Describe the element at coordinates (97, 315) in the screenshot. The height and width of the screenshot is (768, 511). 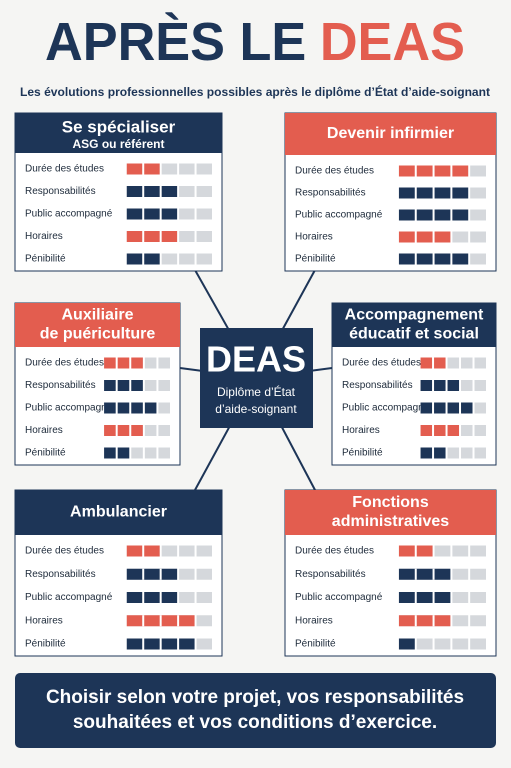
I see `card-title: Auxiliaire` at that location.